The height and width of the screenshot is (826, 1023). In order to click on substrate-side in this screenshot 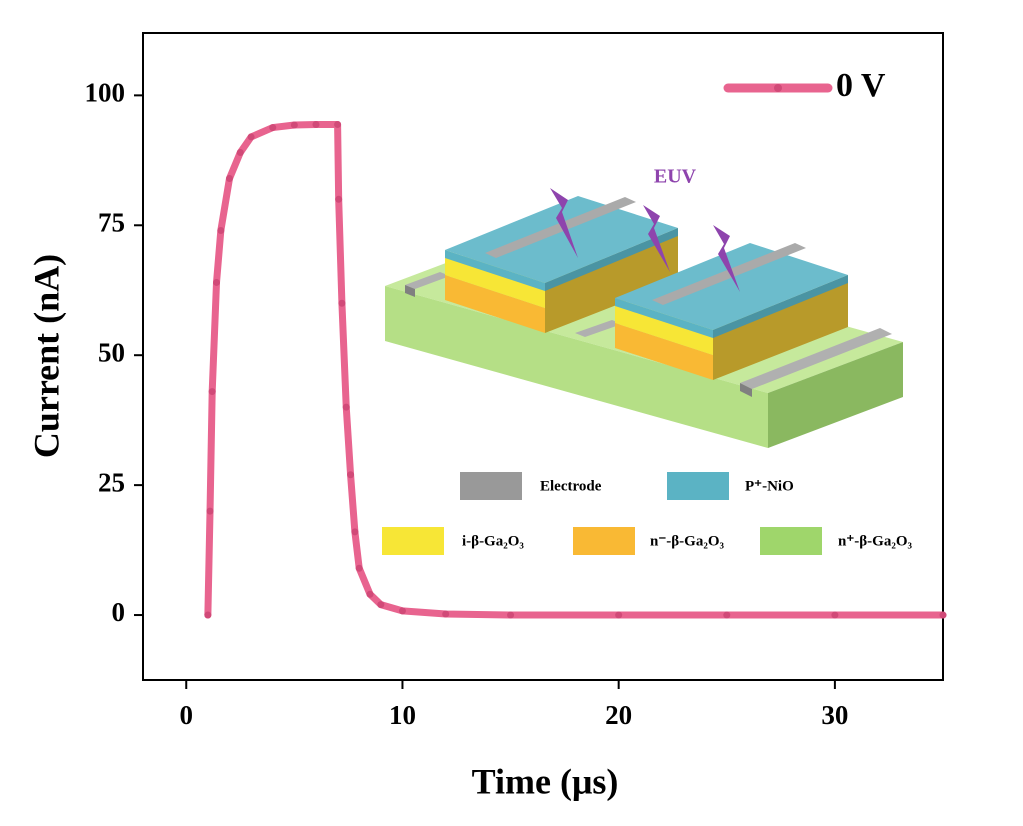, I will do `click(835, 395)`.